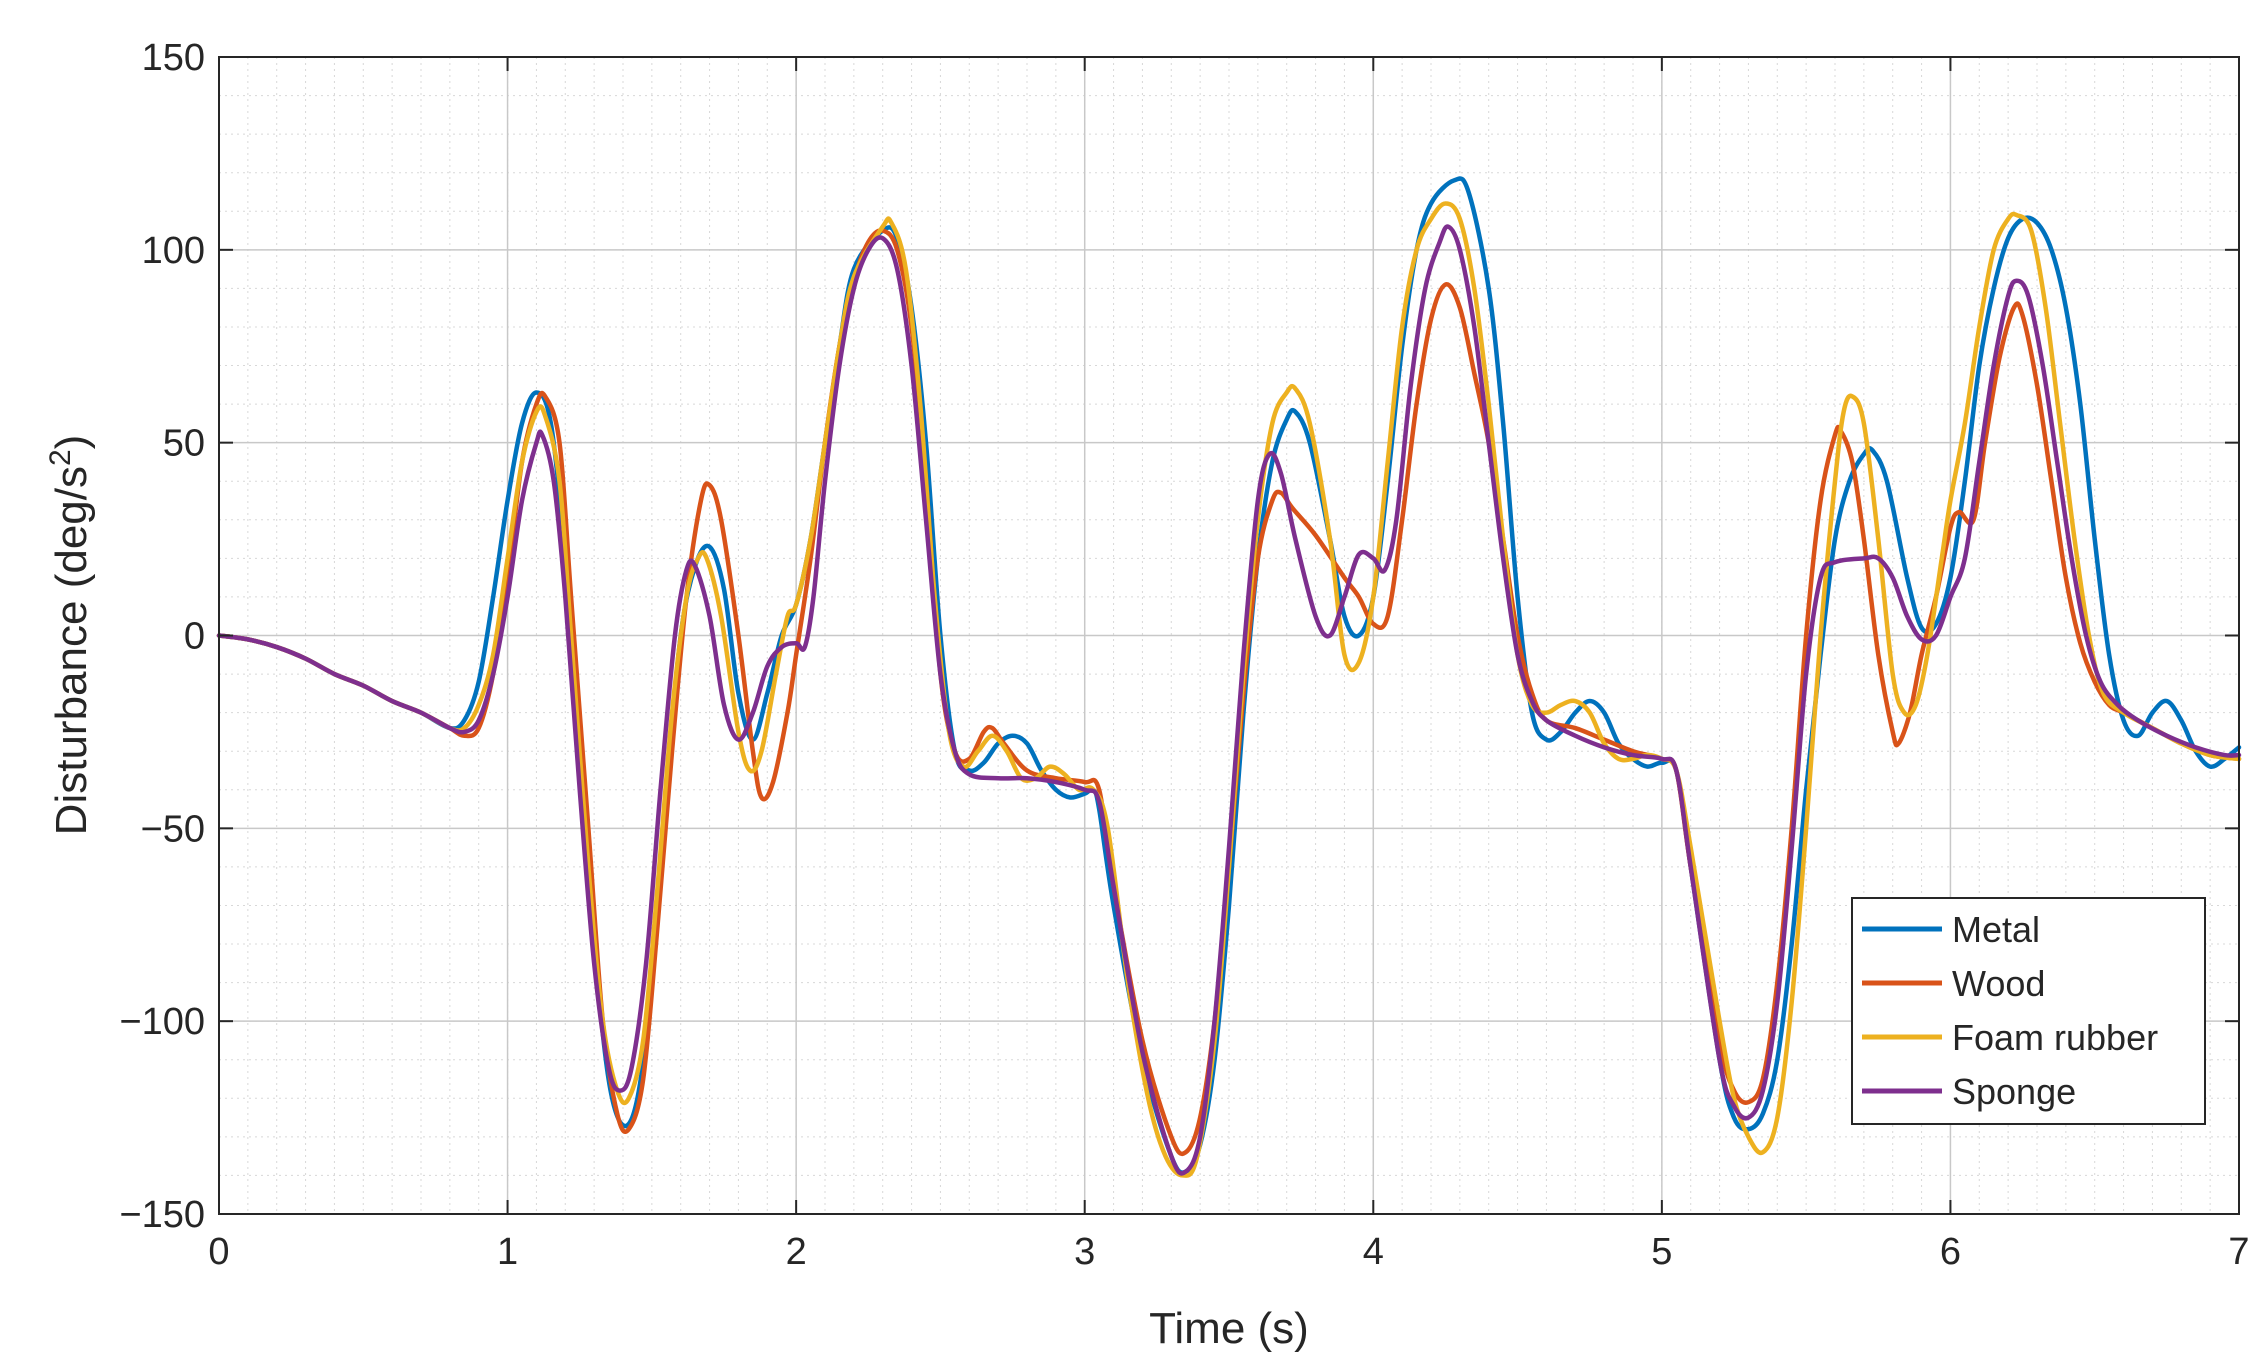  What do you see at coordinates (173, 58) in the screenshot?
I see `y-tick-label: 150` at bounding box center [173, 58].